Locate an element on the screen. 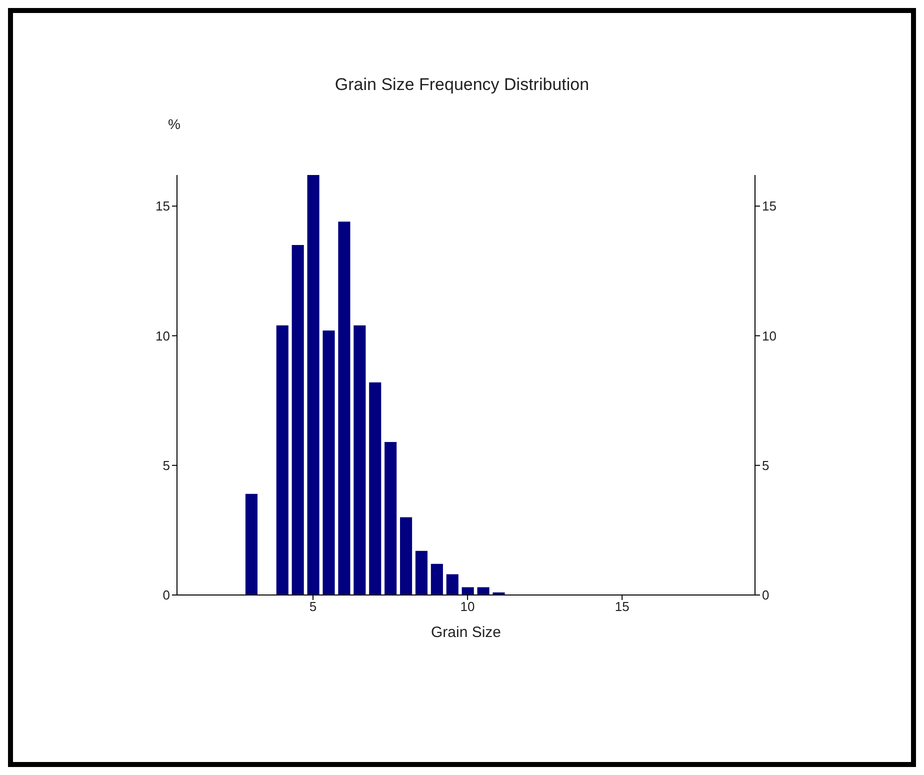  y-tick-label: 5 is located at coordinates (166, 465).